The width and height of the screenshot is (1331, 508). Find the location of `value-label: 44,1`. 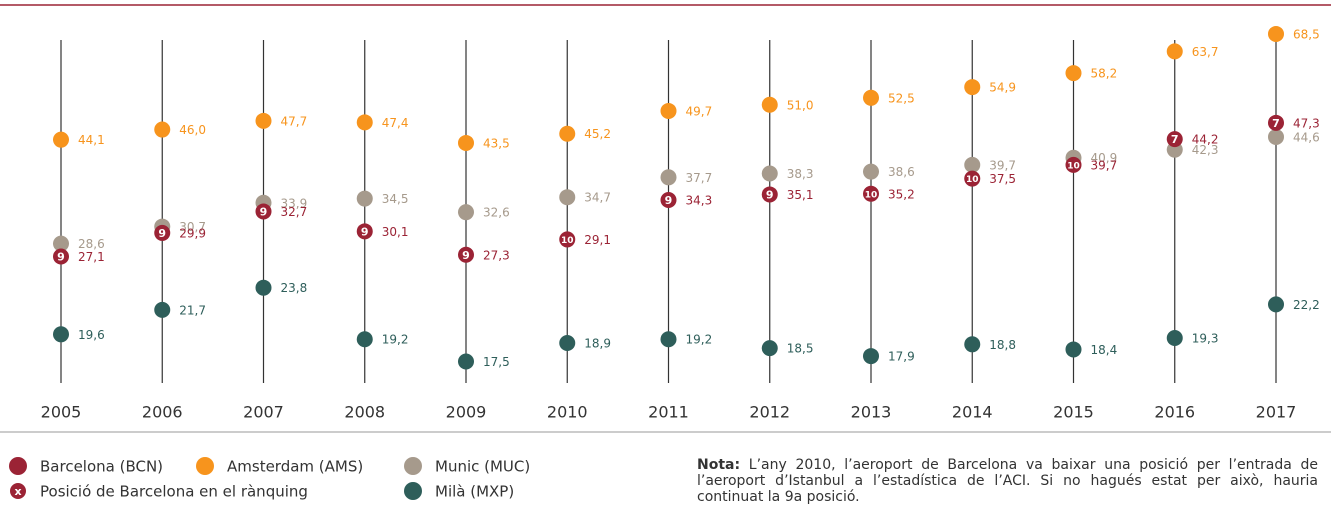

value-label: 44,1 is located at coordinates (91, 140).